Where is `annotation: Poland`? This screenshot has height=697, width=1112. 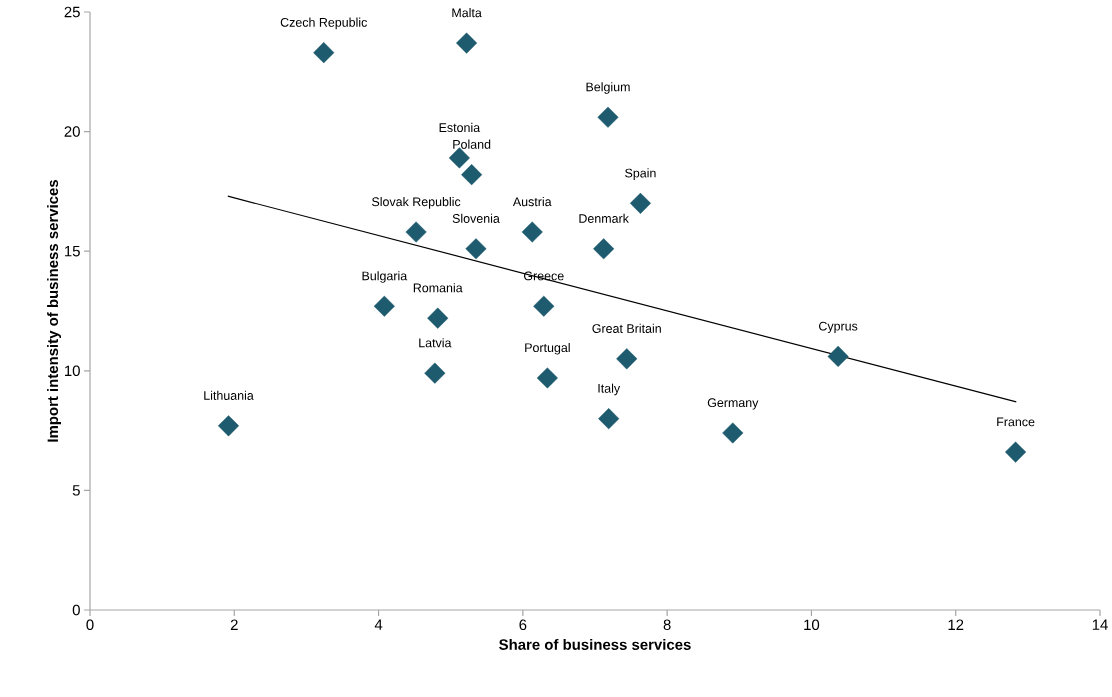 annotation: Poland is located at coordinates (472, 144).